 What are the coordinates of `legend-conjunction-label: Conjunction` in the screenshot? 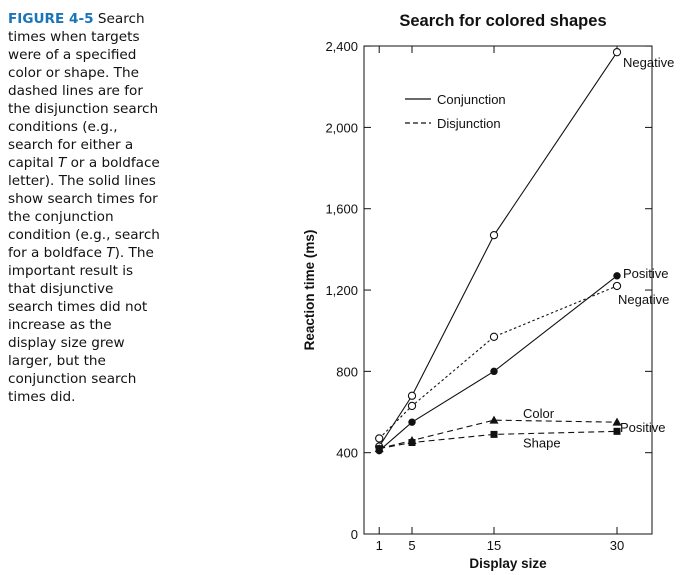 It's located at (471, 99).